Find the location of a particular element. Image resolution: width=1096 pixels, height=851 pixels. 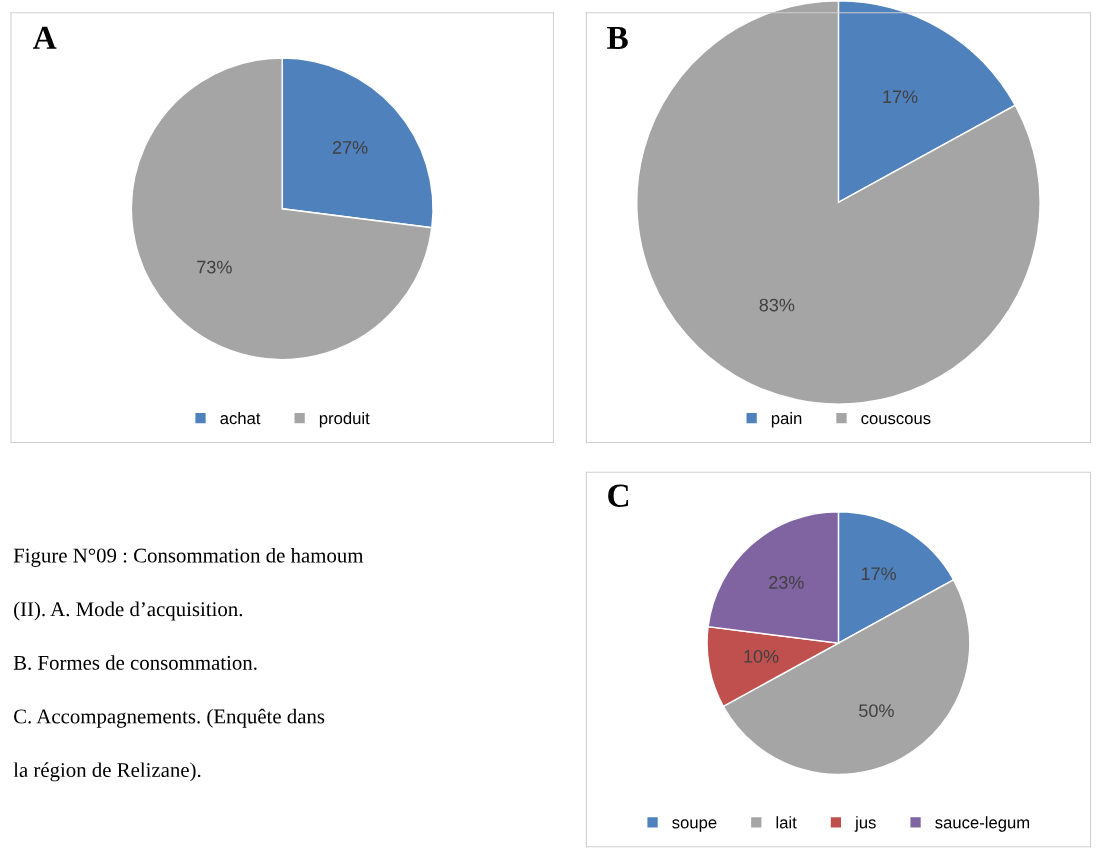

text: B. Formes de consommation. is located at coordinates (135, 662).